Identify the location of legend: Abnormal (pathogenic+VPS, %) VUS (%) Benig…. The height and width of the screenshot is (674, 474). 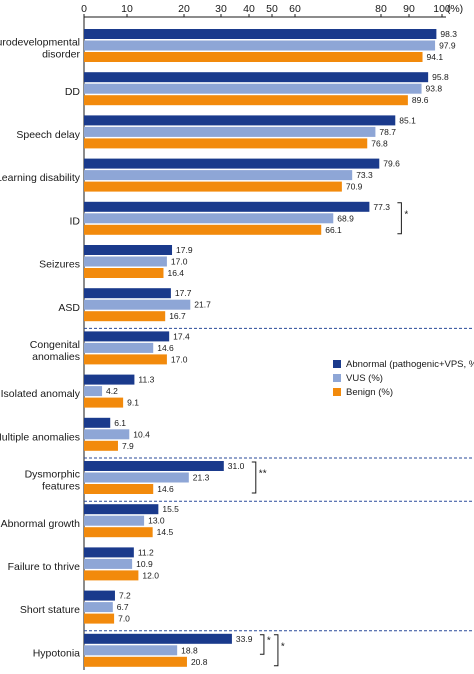
(403, 378).